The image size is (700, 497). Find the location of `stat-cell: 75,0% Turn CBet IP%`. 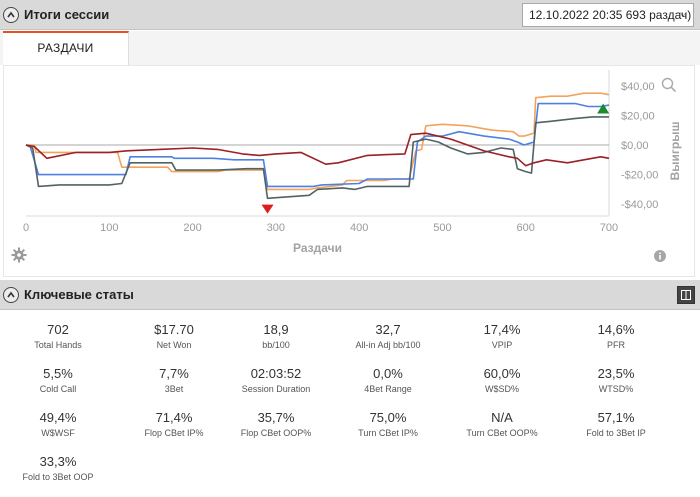

stat-cell: 75,0% Turn CBet IP% is located at coordinates (388, 424).